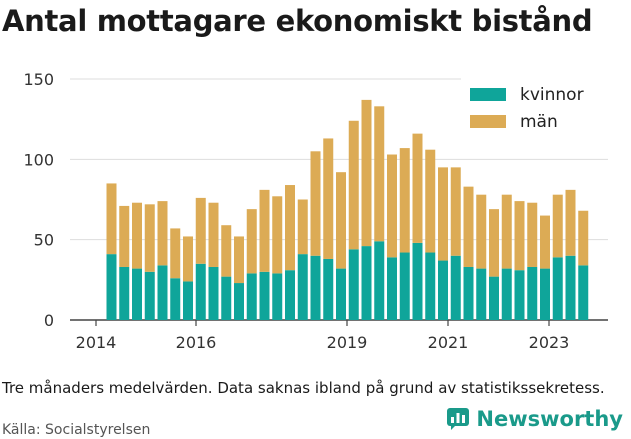 The height and width of the screenshot is (439, 631). What do you see at coordinates (448, 342) in the screenshot?
I see `x-tick-label: 2021` at bounding box center [448, 342].